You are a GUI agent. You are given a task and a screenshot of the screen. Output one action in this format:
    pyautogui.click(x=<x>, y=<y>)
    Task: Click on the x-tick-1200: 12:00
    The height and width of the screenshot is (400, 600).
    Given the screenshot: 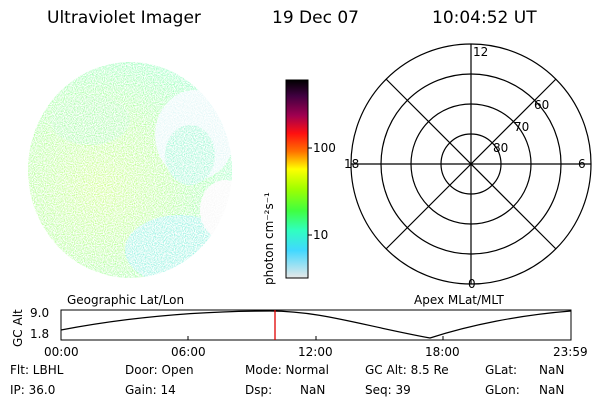 What is the action you would take?
    pyautogui.click(x=315, y=352)
    